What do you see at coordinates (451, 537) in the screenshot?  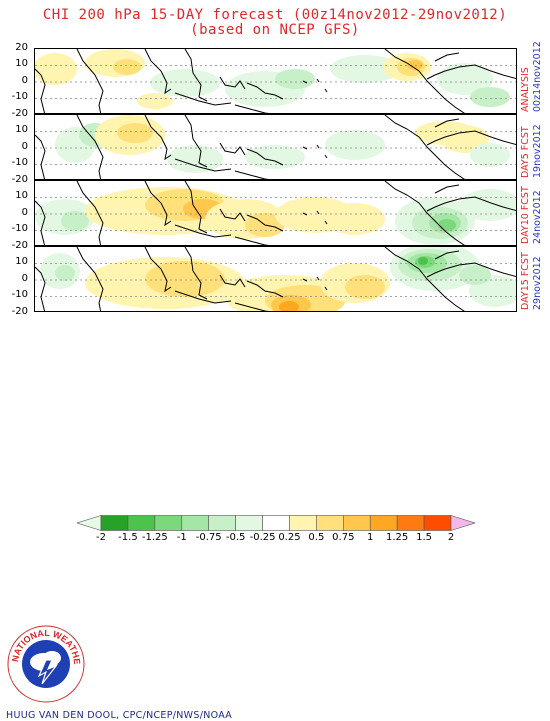 I see `colorbar-tick-label: 2` at bounding box center [451, 537].